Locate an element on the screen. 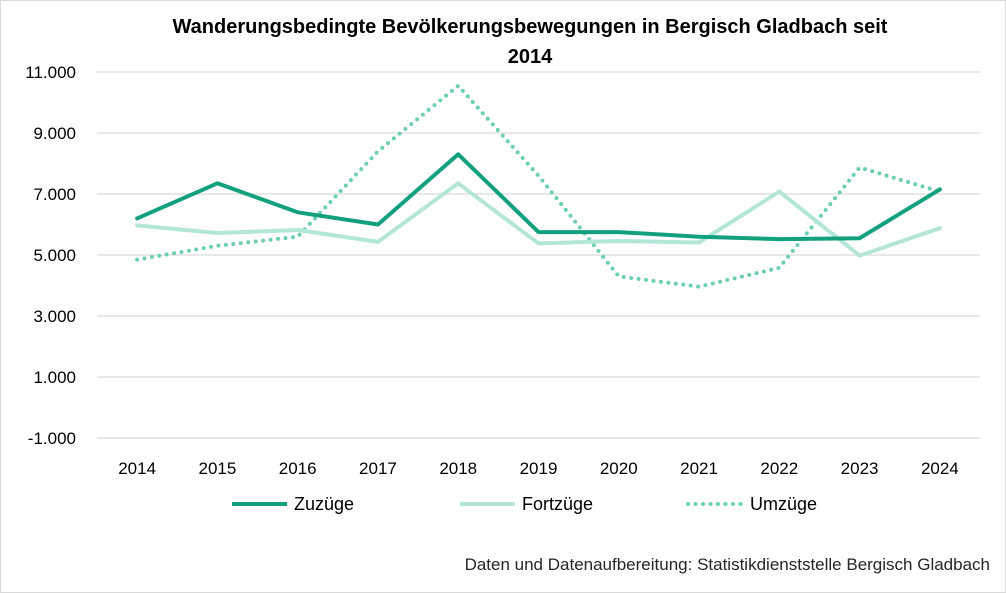 The height and width of the screenshot is (593, 1006). legend: Zuzüge Fortzüge Umzüge is located at coordinates (524, 504).